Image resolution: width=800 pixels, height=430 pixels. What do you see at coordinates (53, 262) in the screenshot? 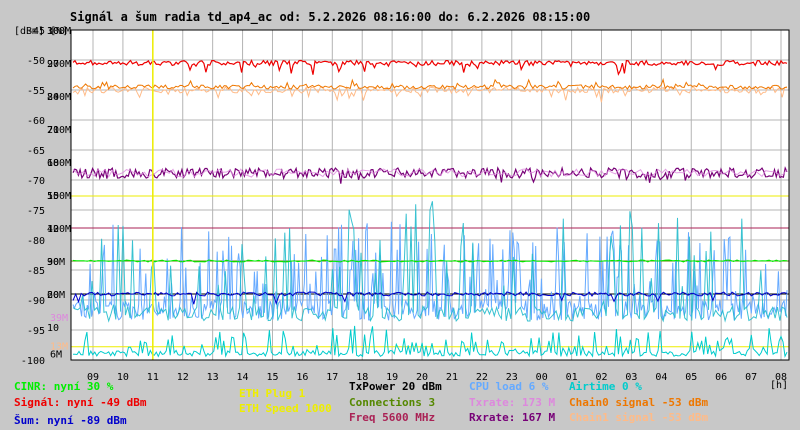
I see `y-tick-percent: 30` at bounding box center [53, 262].